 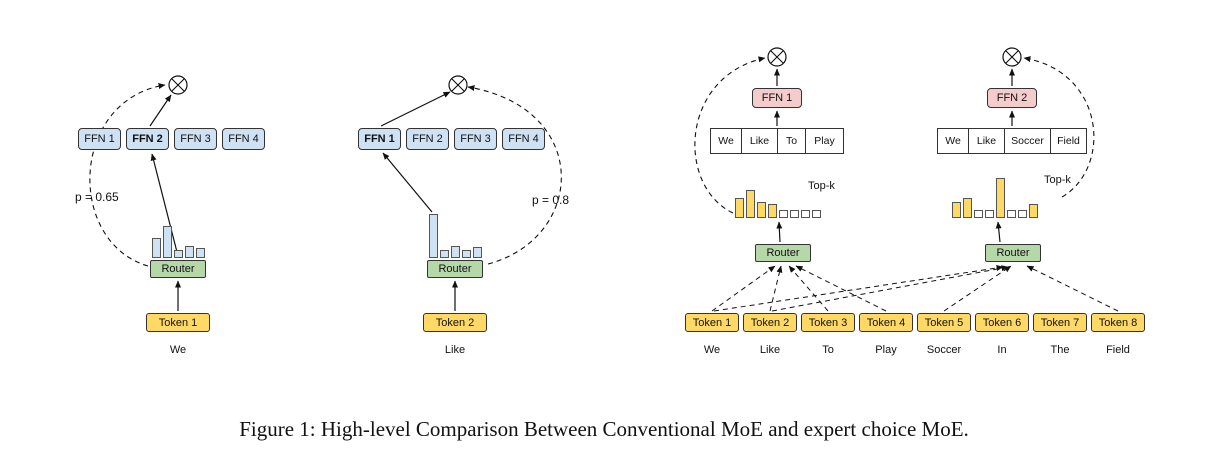 What do you see at coordinates (890, 288) in the screenshot?
I see `dashed-token2-to-routerB` at bounding box center [890, 288].